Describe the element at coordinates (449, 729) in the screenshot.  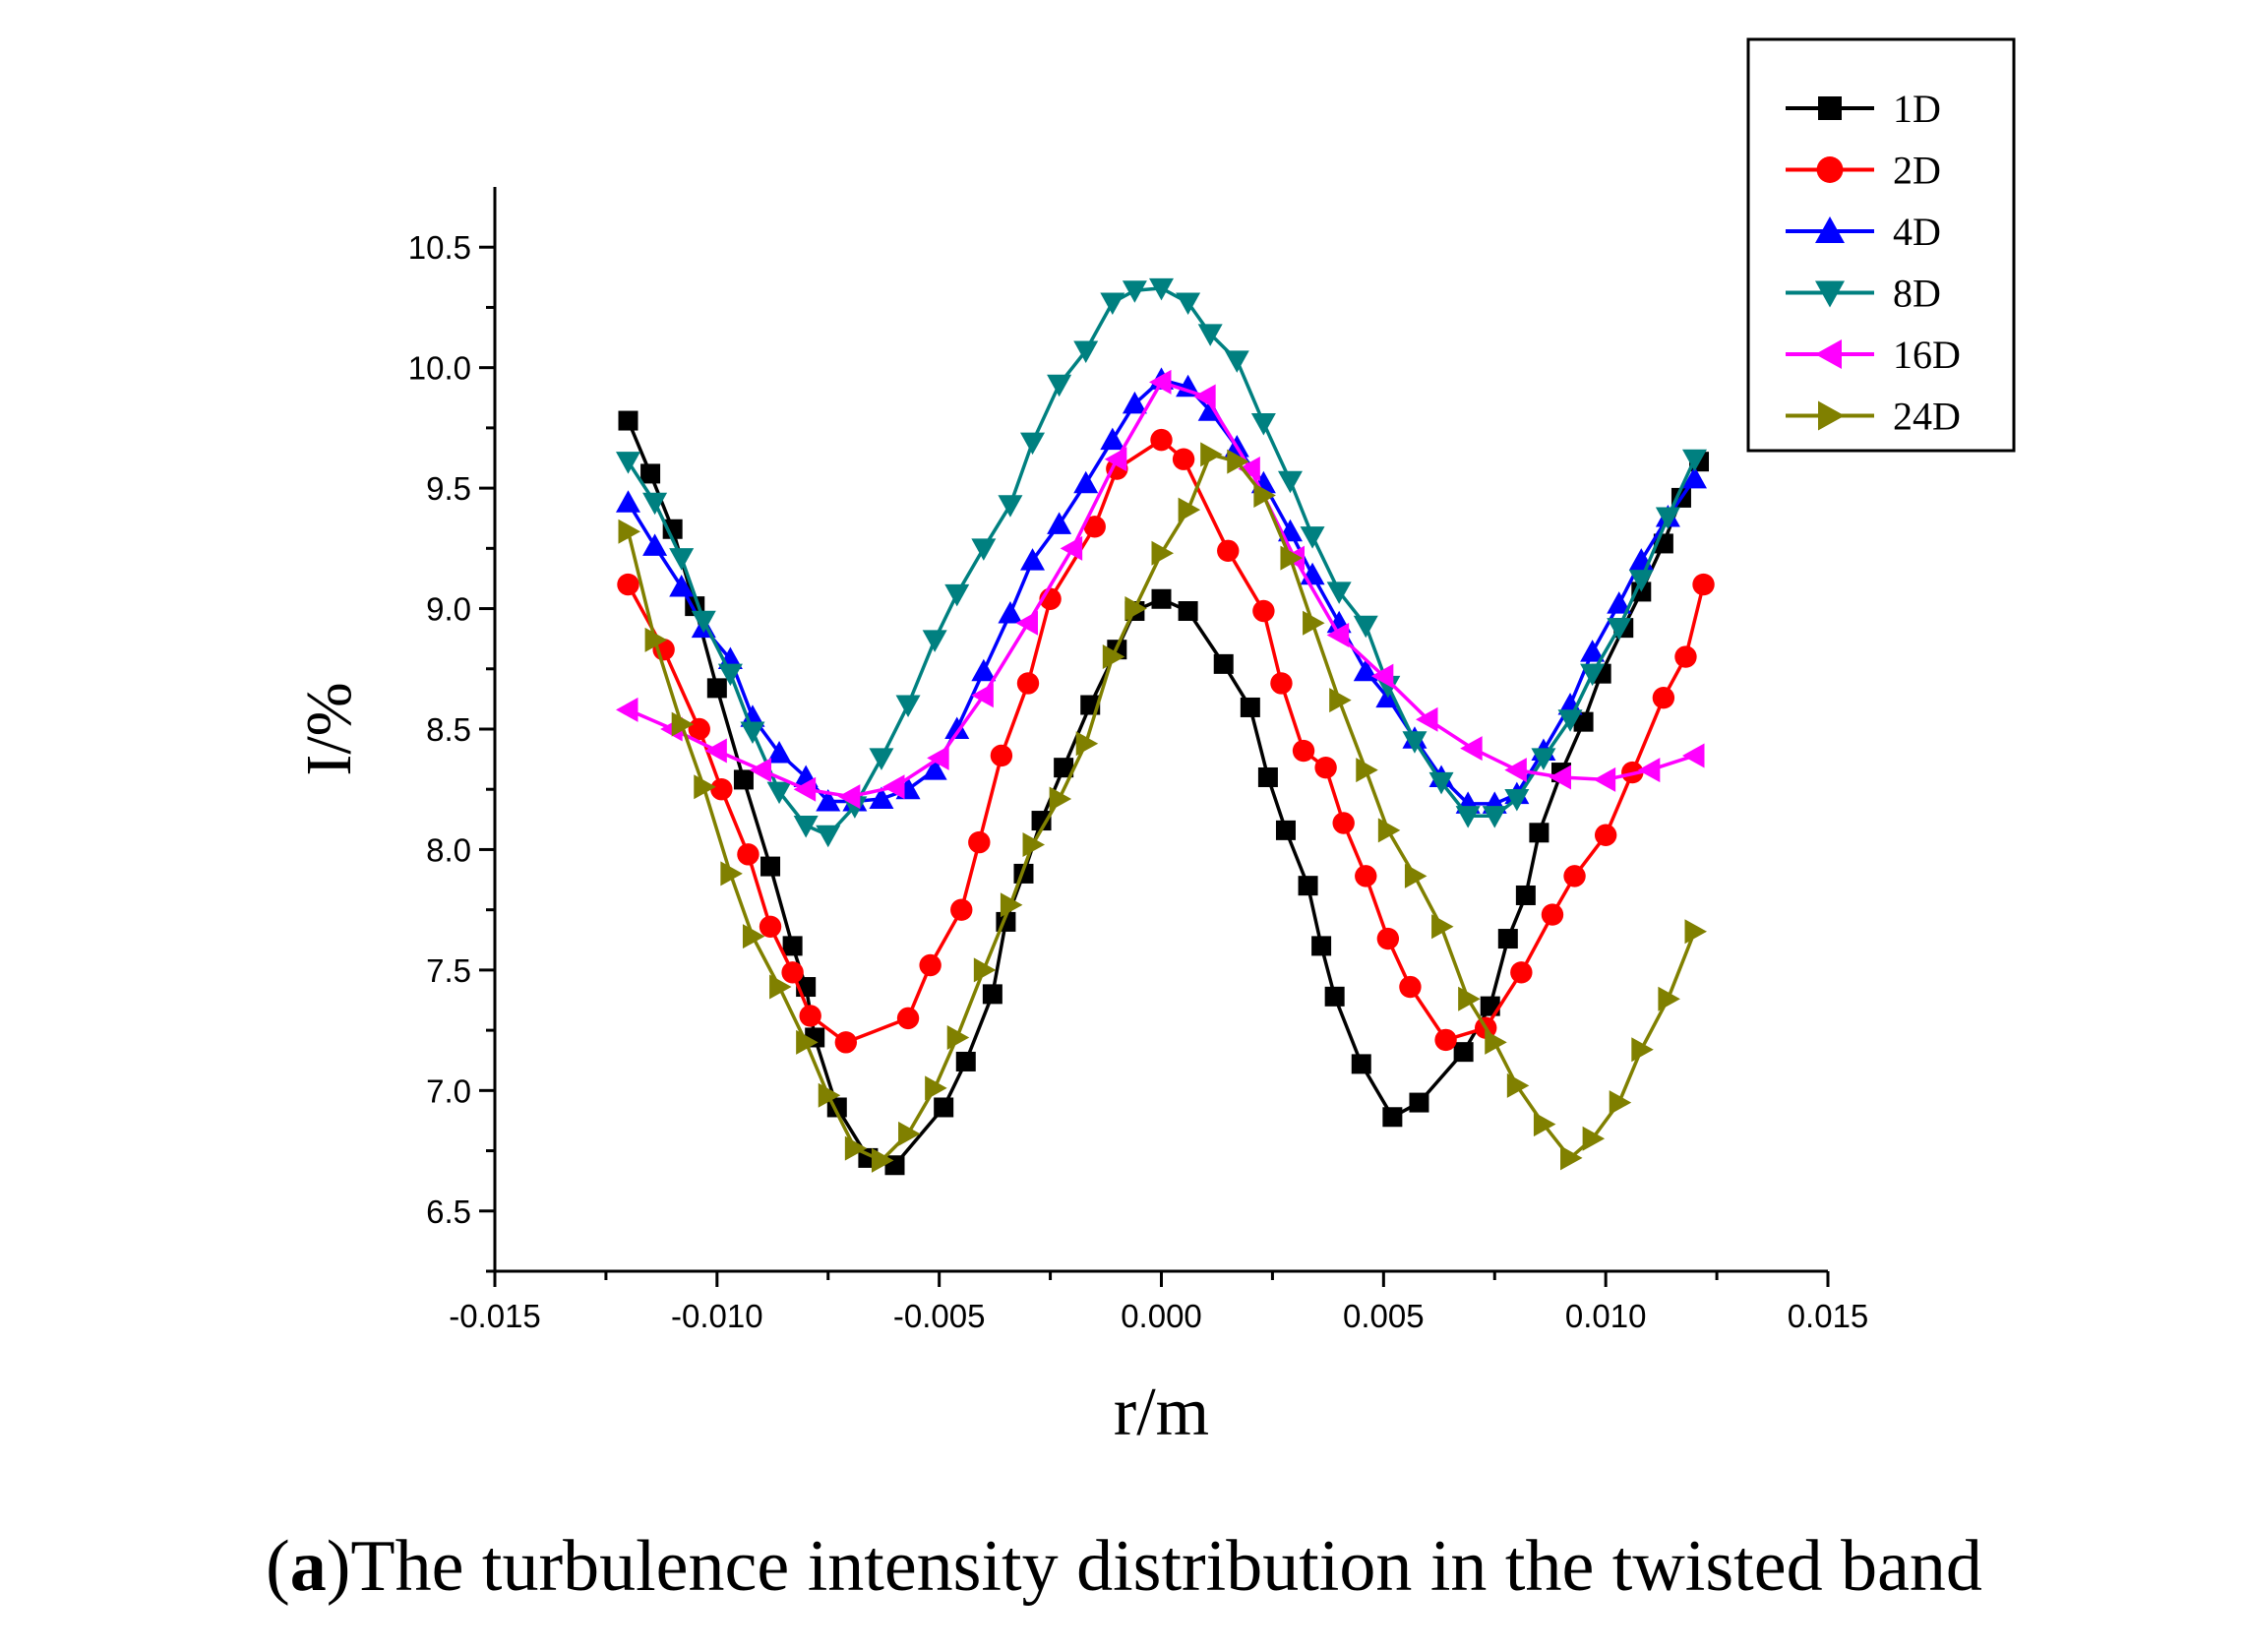
I see `y-tick-label: 8.5` at that location.